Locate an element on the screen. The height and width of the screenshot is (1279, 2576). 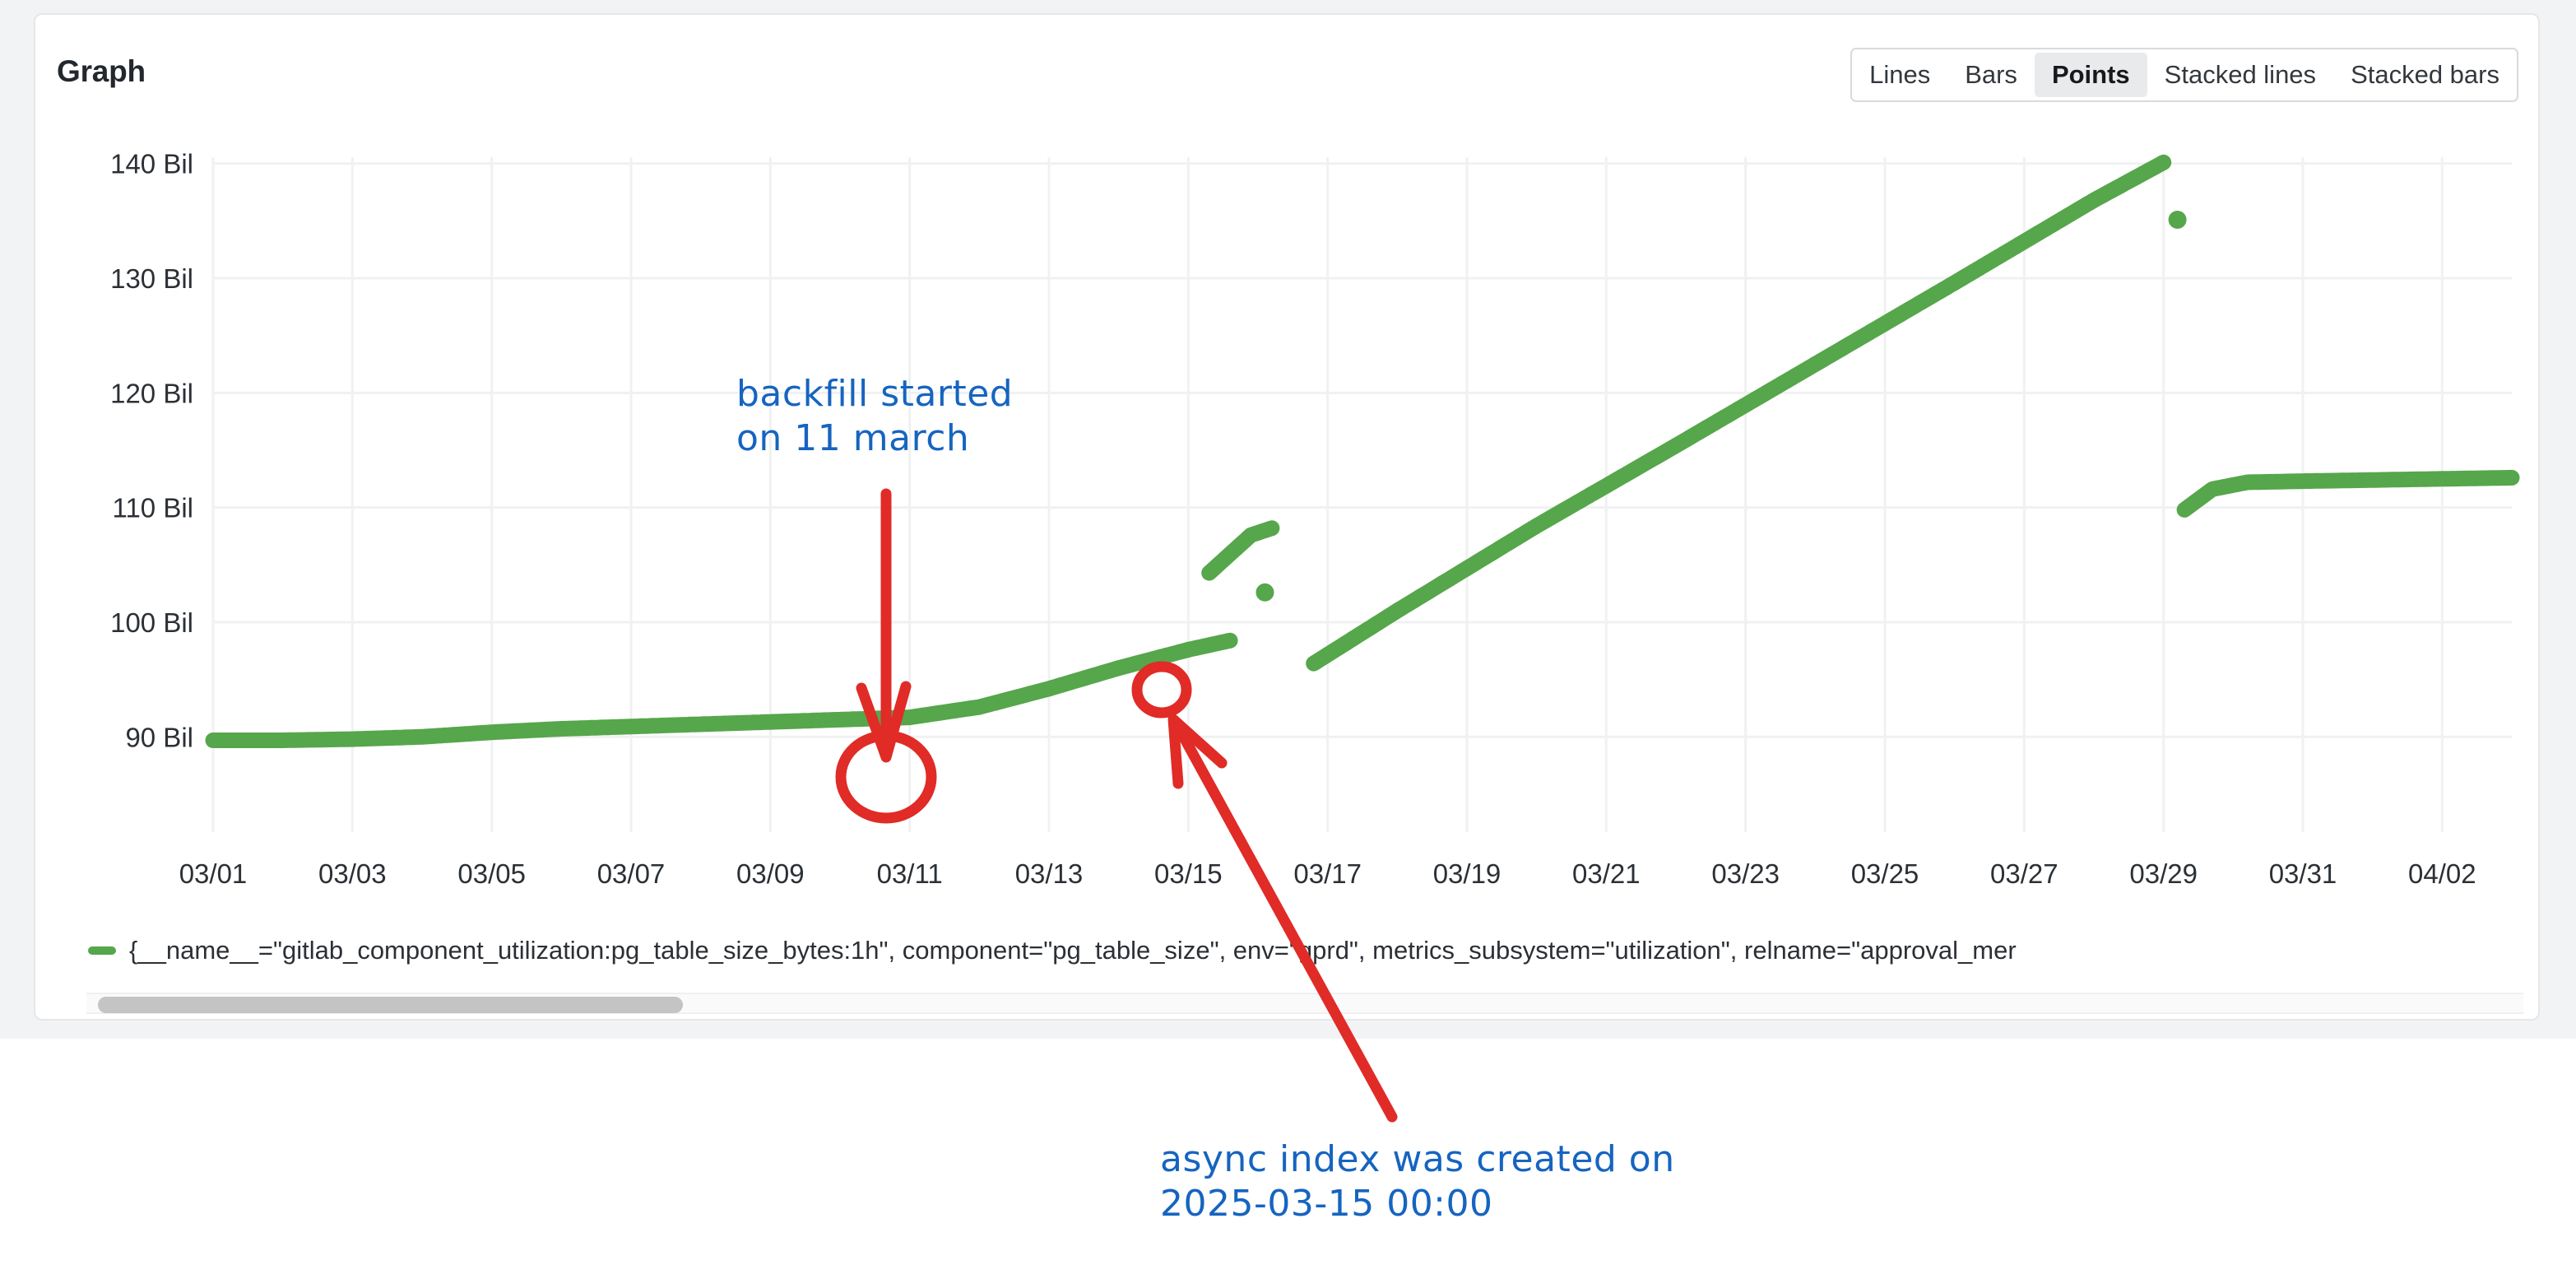
x-axis-tick-label: 03/03 is located at coordinates (352, 873).